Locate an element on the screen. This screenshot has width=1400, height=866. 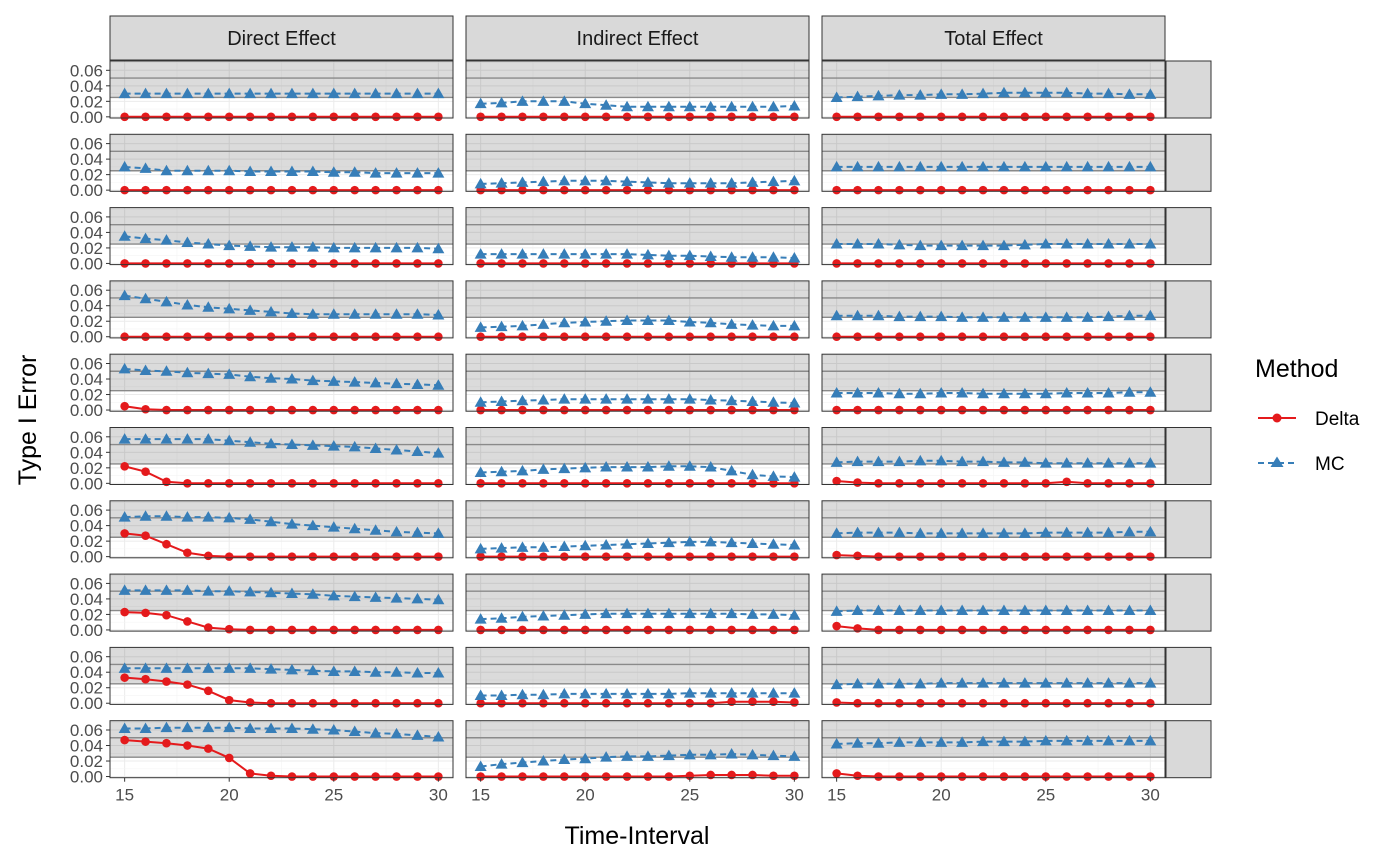
panel-border is located at coordinates (281, 89).